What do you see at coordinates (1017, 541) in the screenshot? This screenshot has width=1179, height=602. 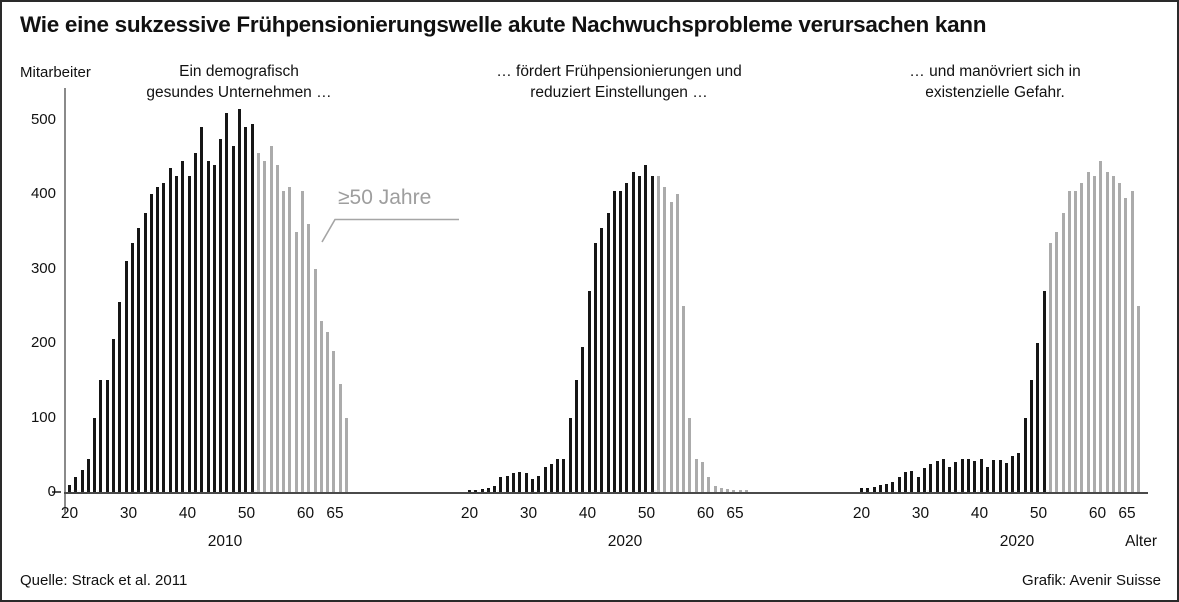 I see `panel-3-year-label: 2020` at bounding box center [1017, 541].